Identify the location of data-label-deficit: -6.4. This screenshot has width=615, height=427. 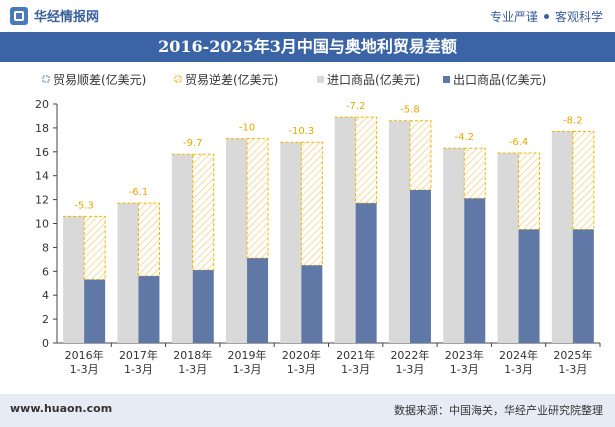
(519, 142).